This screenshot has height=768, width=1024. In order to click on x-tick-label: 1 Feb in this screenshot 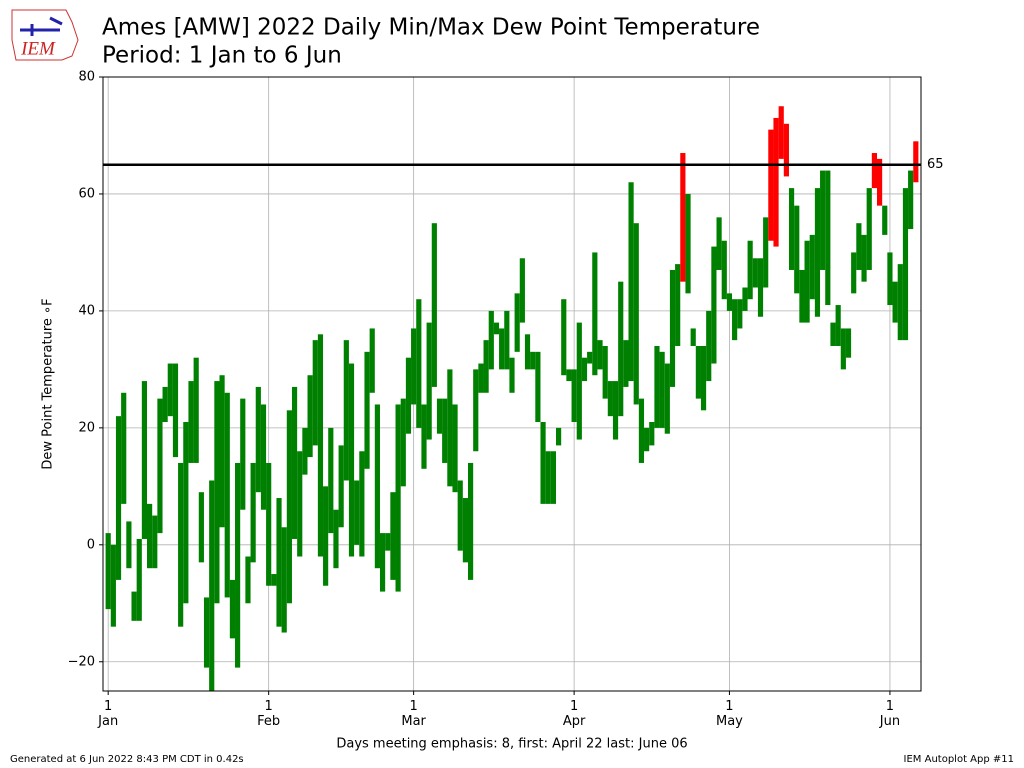, I will do `click(269, 714)`.